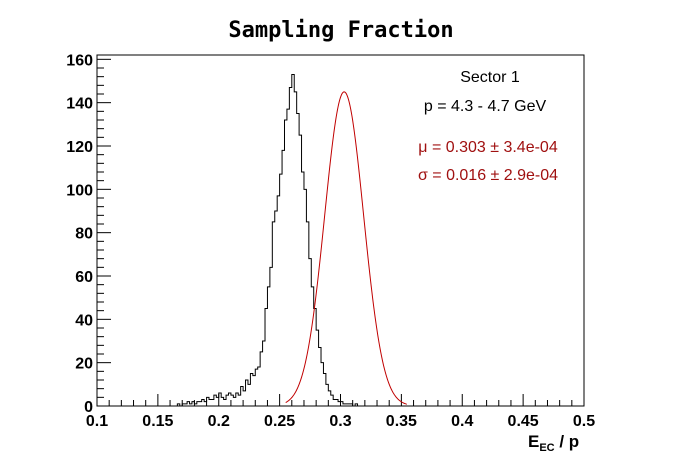  Describe the element at coordinates (157, 421) in the screenshot. I see `x-tick-label: 0.15` at that location.